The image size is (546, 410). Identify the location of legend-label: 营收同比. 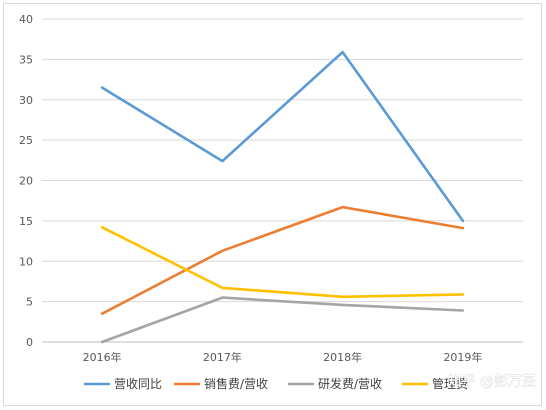
(138, 384).